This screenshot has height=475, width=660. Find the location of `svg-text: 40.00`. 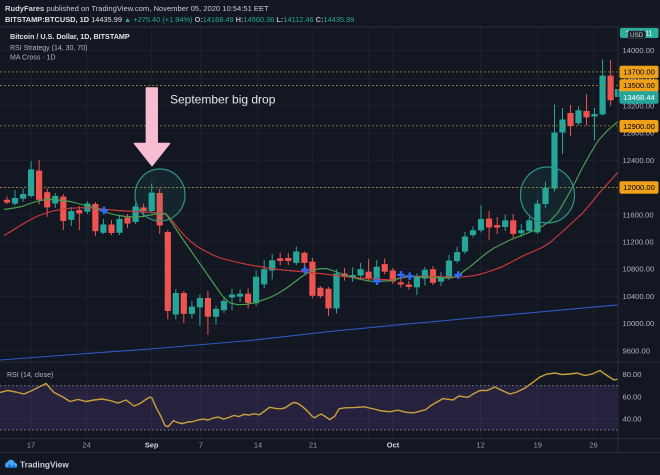

svg-text: 40.00 is located at coordinates (632, 419).